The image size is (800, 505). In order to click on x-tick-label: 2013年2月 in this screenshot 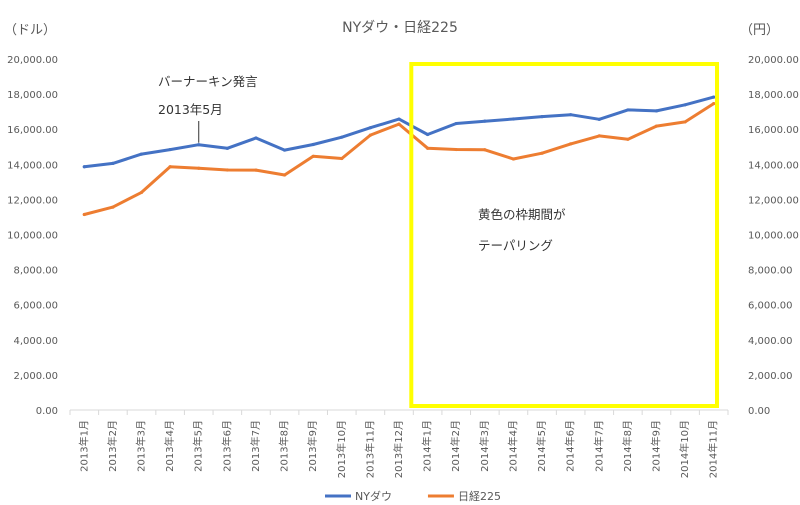, I will do `click(112, 446)`.